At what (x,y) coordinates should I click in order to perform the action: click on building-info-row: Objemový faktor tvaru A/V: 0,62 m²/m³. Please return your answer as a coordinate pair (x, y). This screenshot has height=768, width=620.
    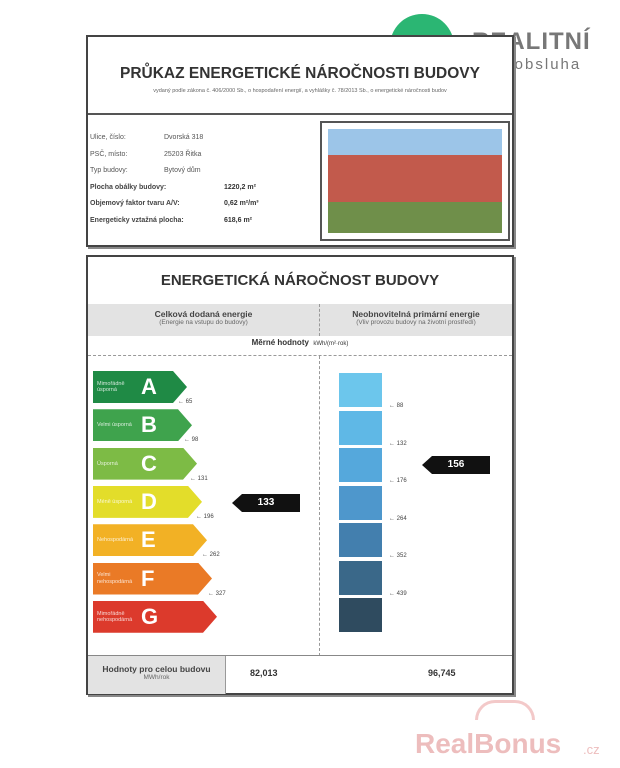
    Looking at the image, I should click on (202, 203).